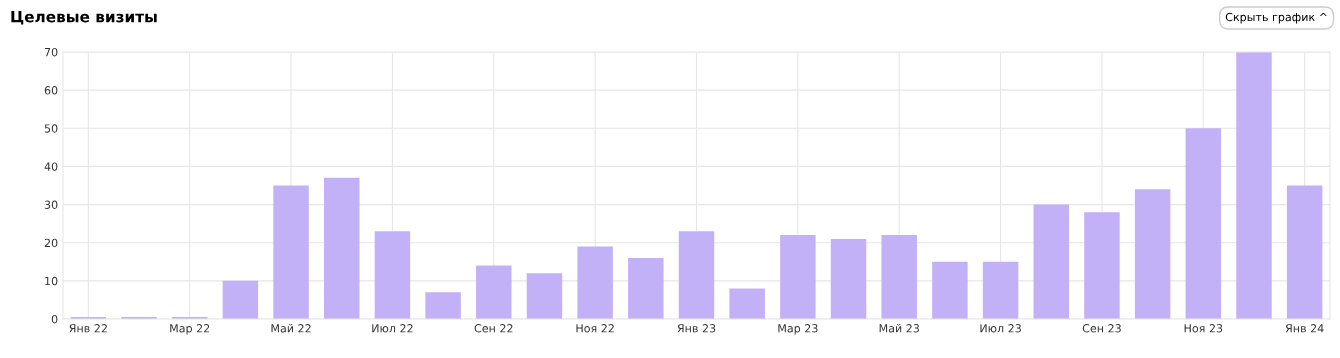  I want to click on x-tick-label: Ноя 23, so click(1203, 328).